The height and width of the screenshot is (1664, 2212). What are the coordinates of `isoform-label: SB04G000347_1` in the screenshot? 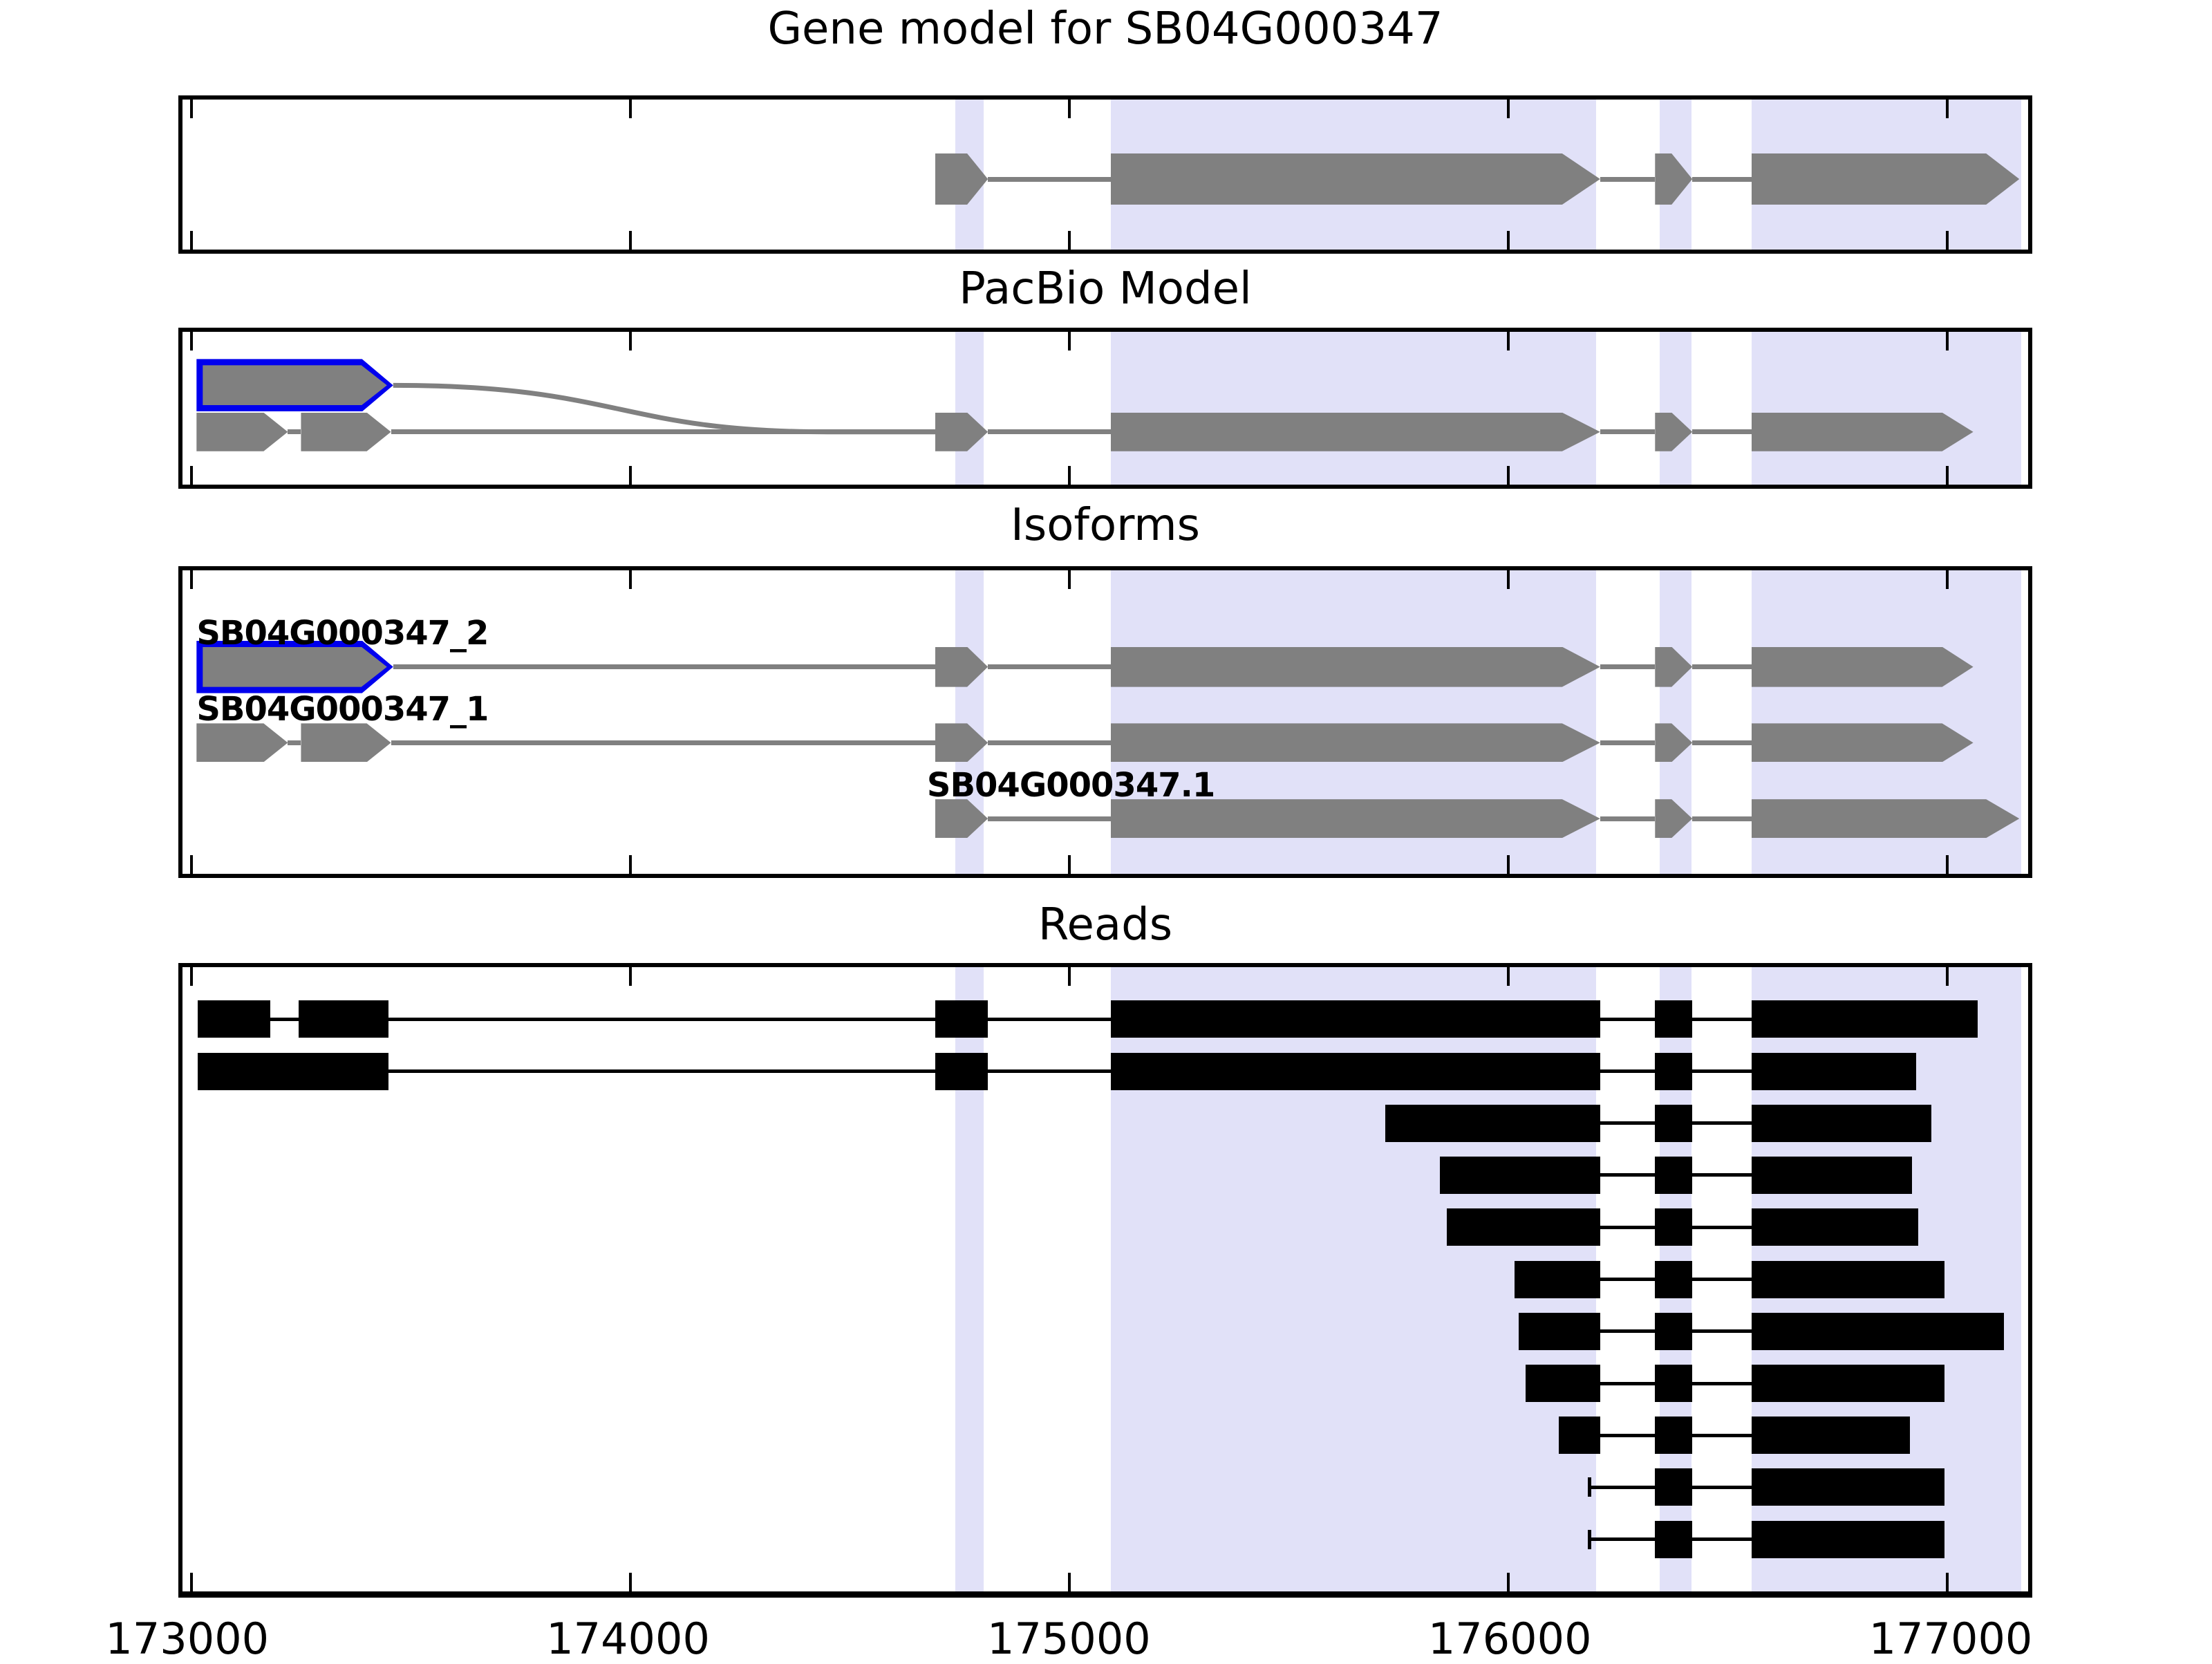 It's located at (342, 709).